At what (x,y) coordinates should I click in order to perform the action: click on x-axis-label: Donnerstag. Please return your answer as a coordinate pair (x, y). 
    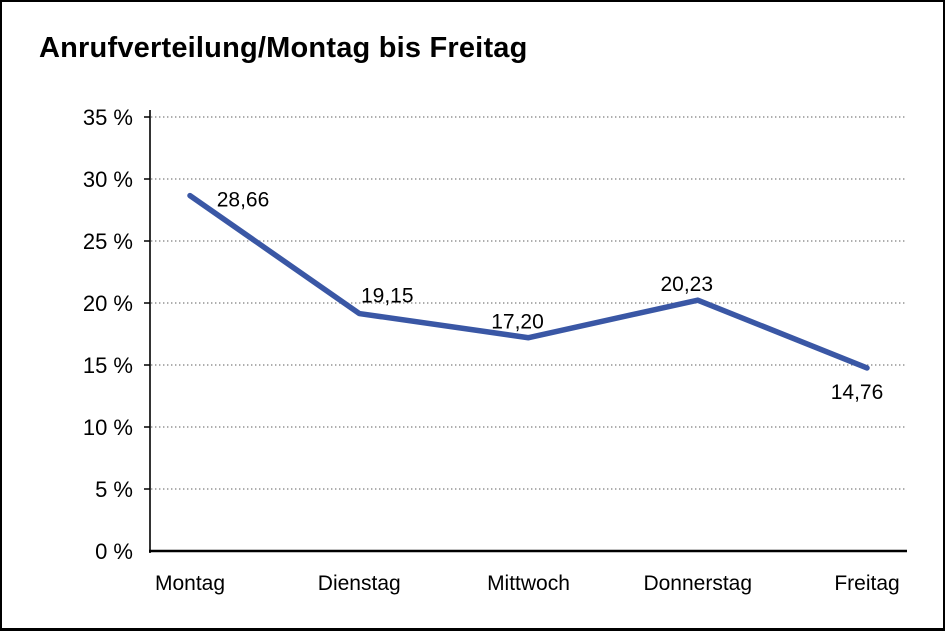
    Looking at the image, I should click on (697, 583).